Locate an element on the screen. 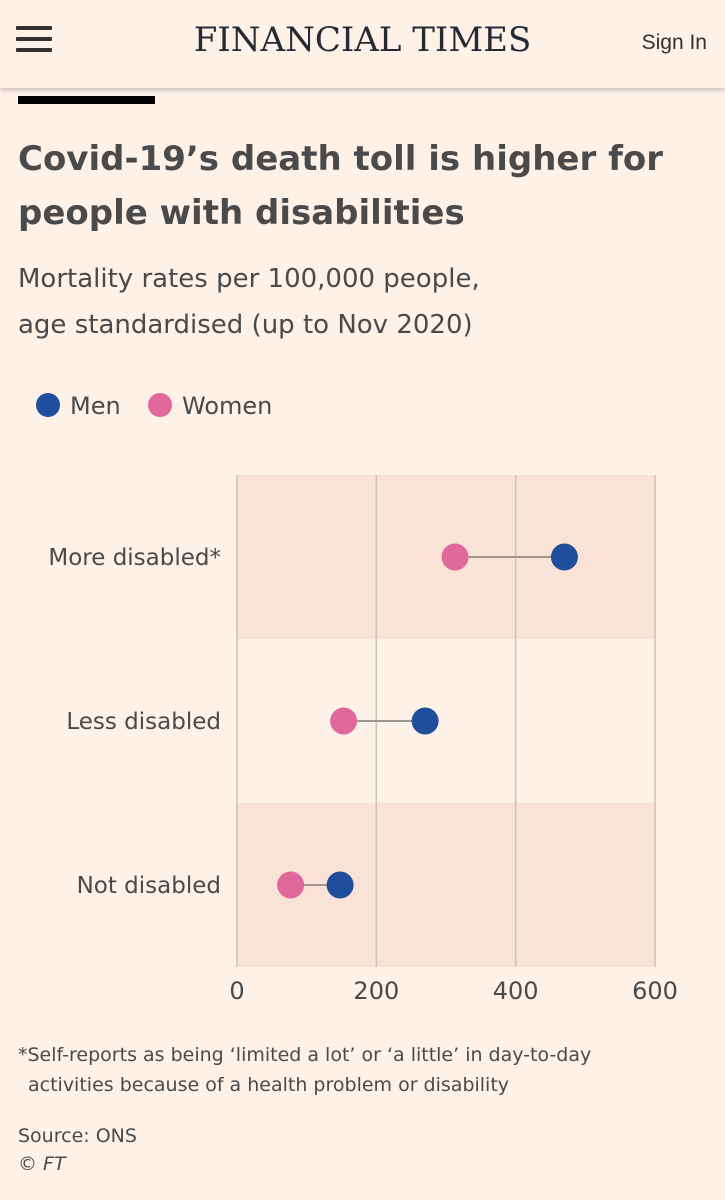 Image resolution: width=725 pixels, height=1200 pixels. x-tick-label: 400 is located at coordinates (516, 991).